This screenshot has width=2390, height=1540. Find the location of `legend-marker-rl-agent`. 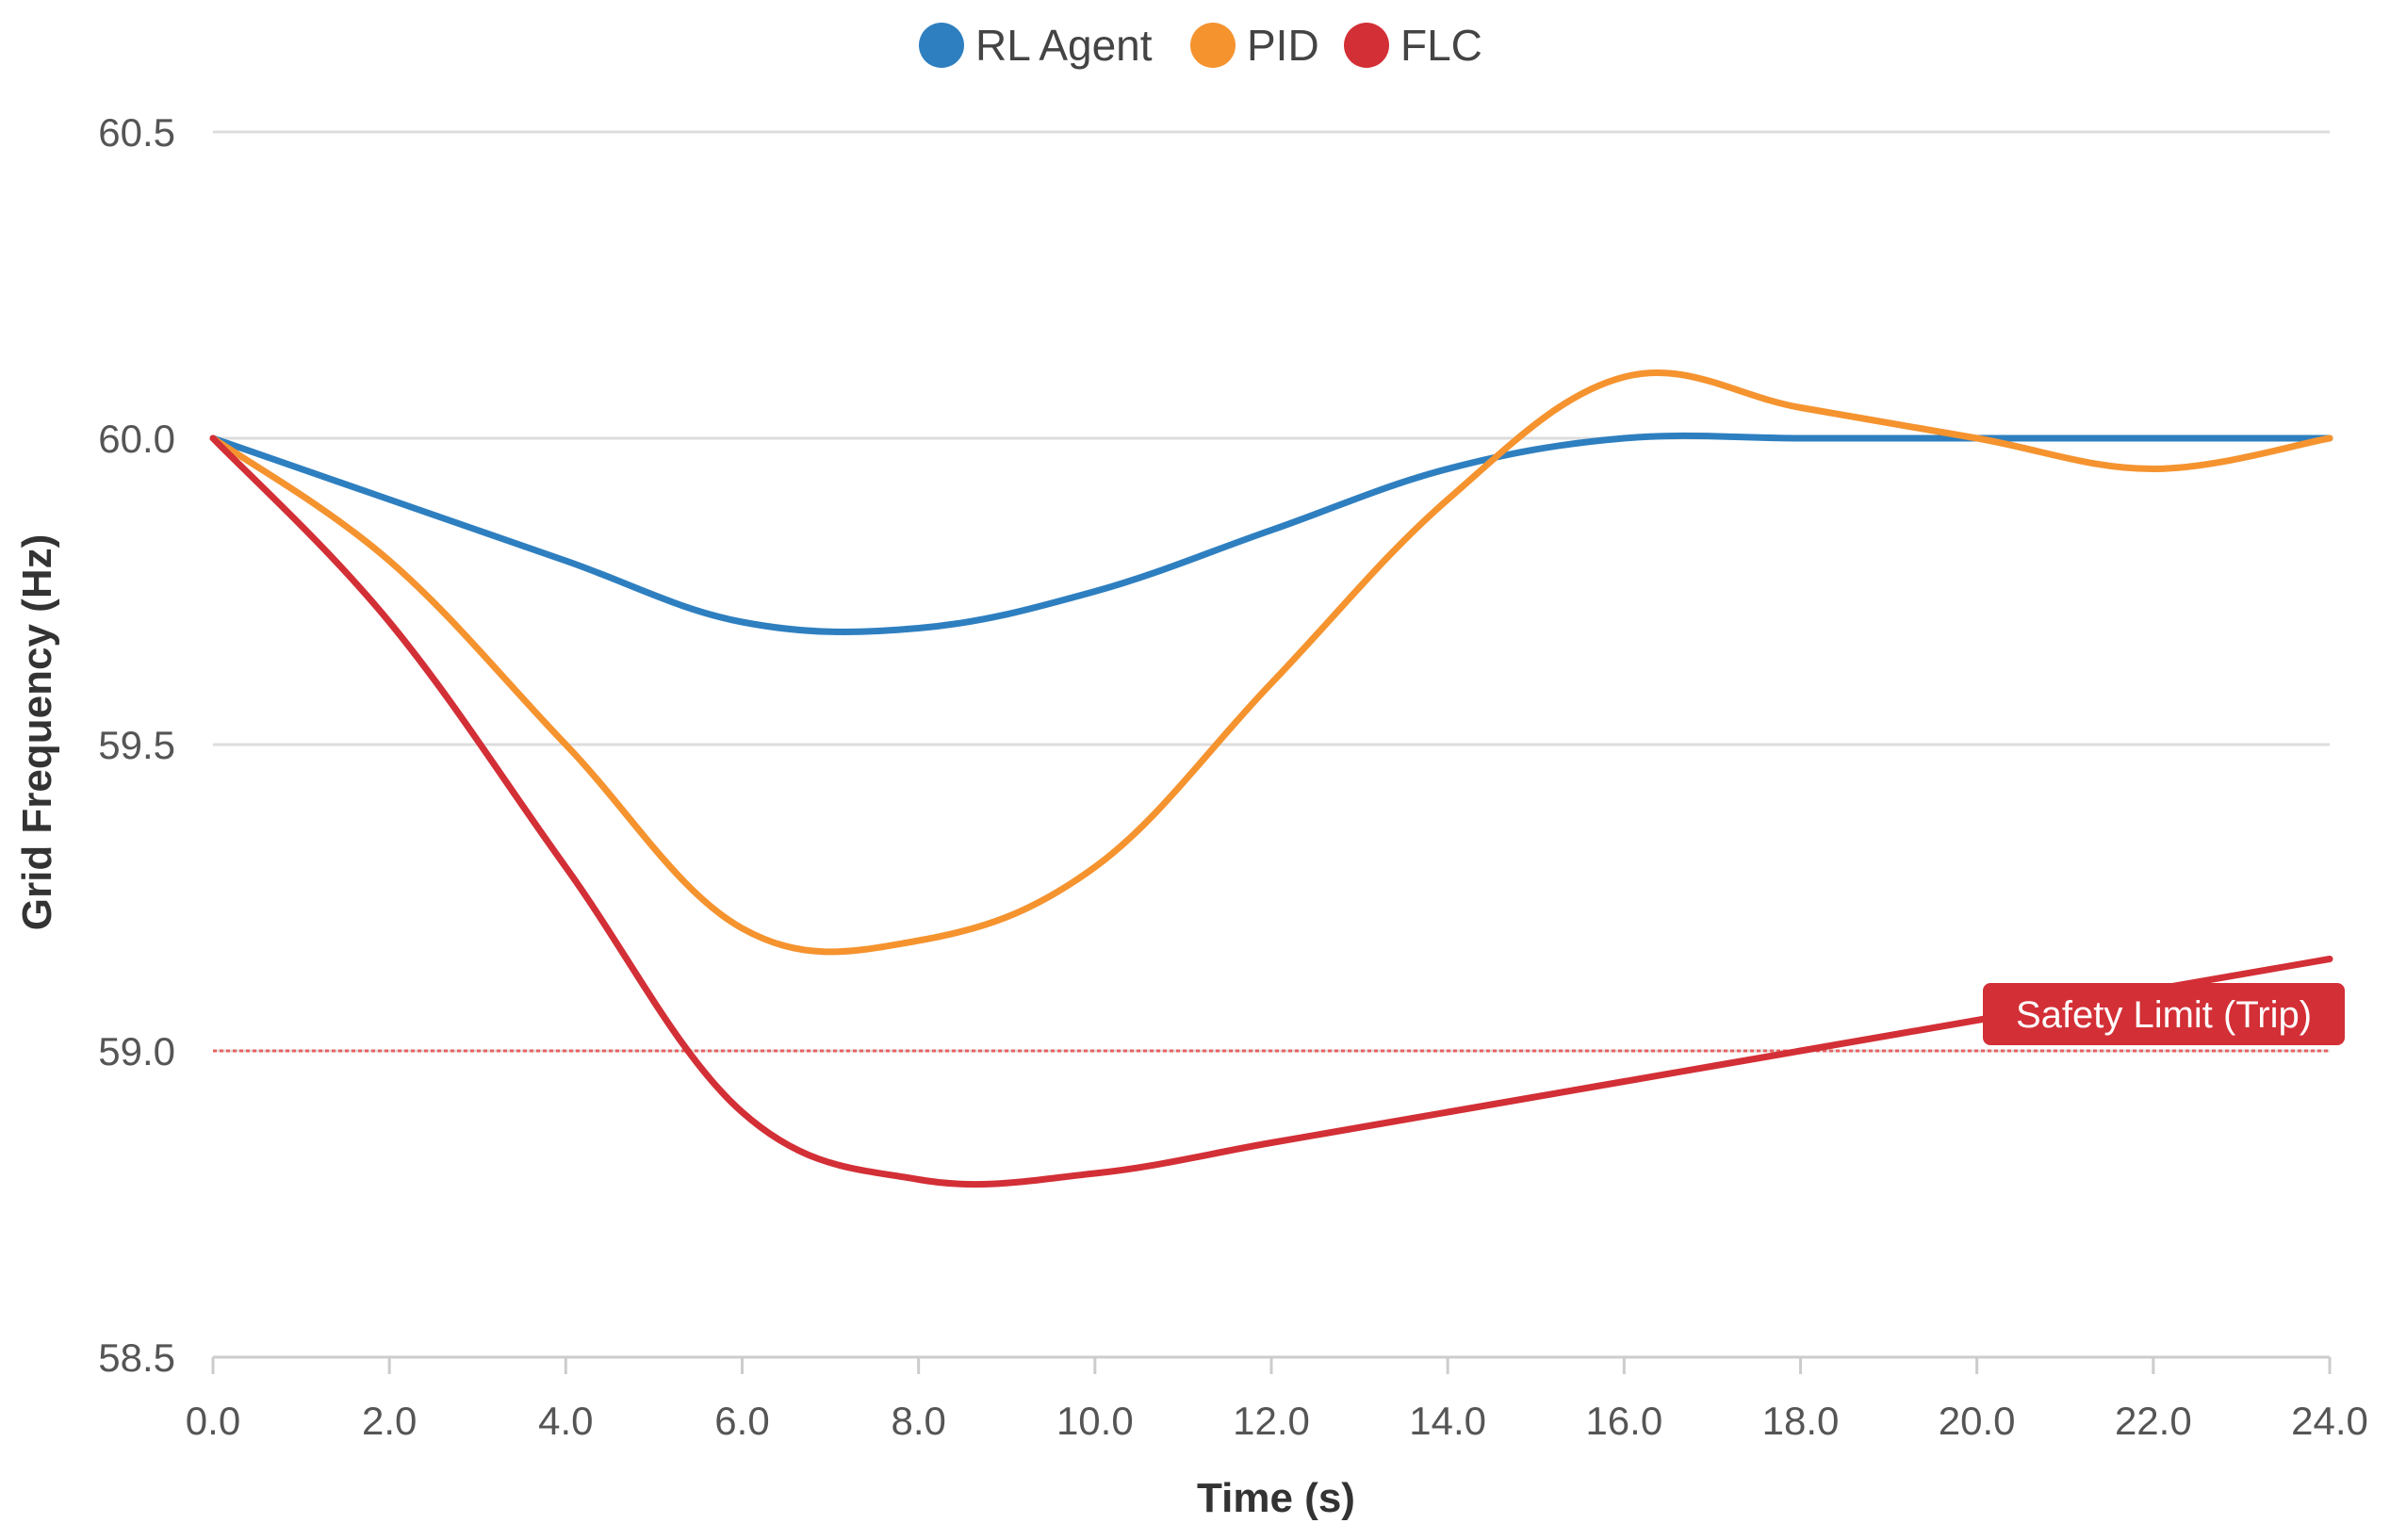

legend-marker-rl-agent is located at coordinates (941, 45).